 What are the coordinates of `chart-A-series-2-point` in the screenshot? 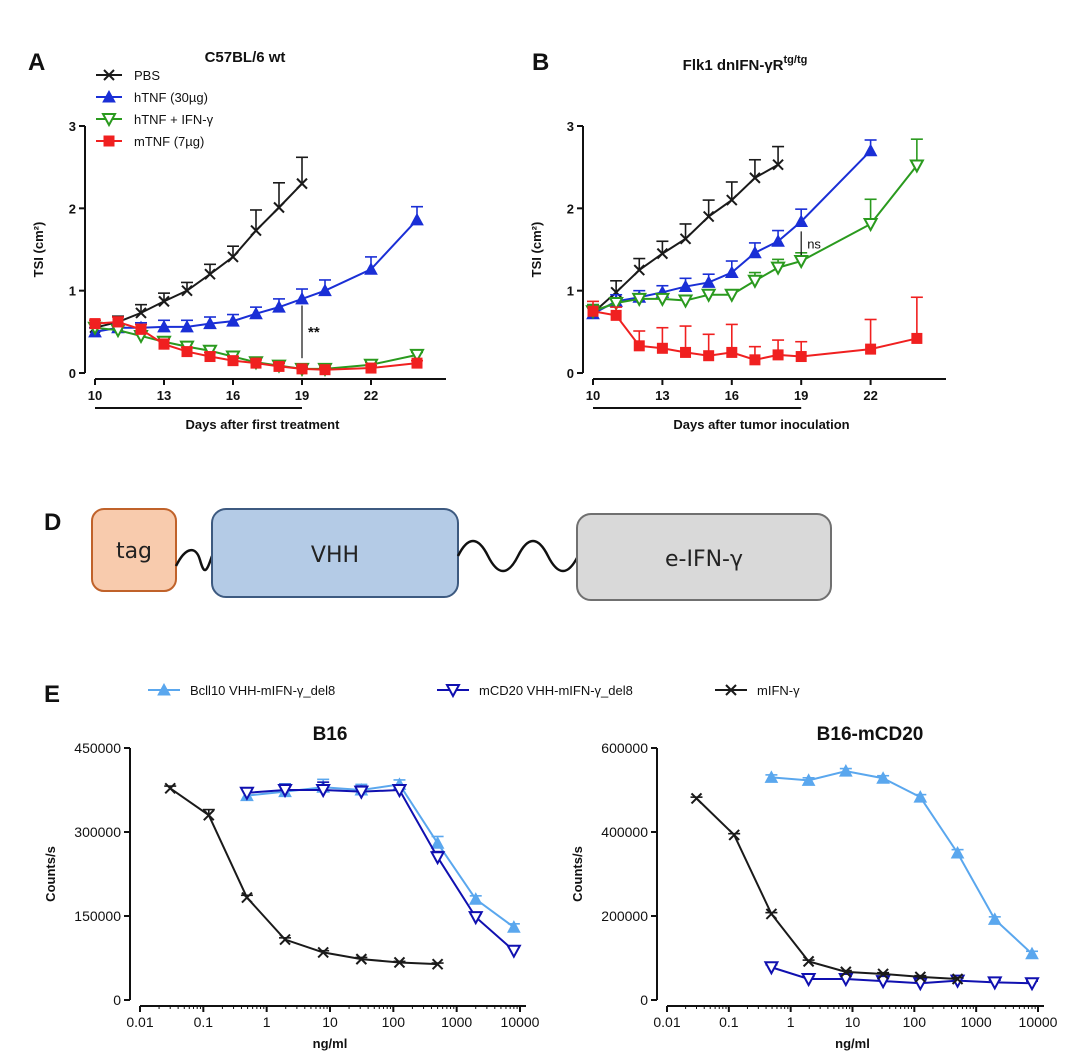 It's located at (417, 355).